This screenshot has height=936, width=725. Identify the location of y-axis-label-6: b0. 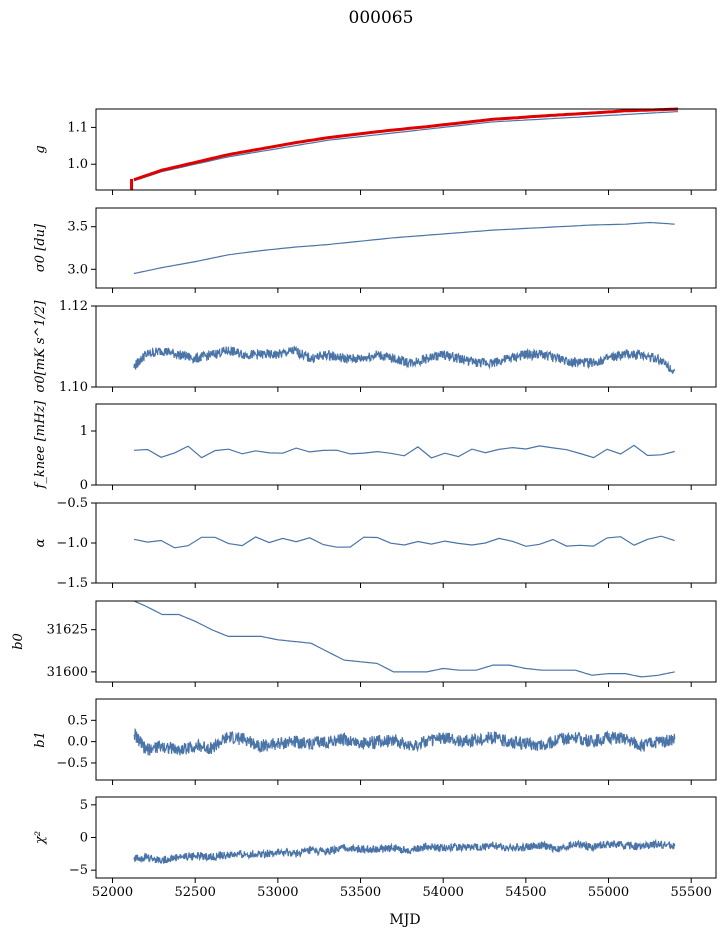
(18, 641).